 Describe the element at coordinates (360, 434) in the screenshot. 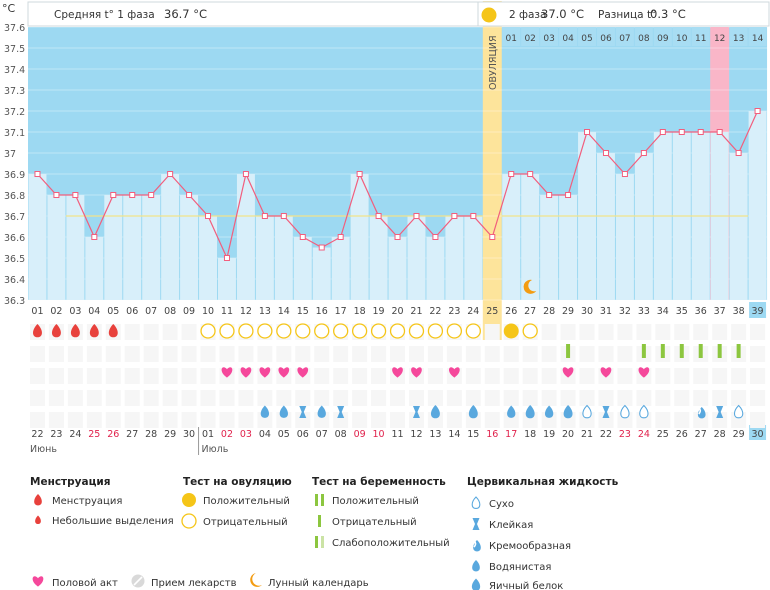

I see `calendar-date-label: 09` at that location.